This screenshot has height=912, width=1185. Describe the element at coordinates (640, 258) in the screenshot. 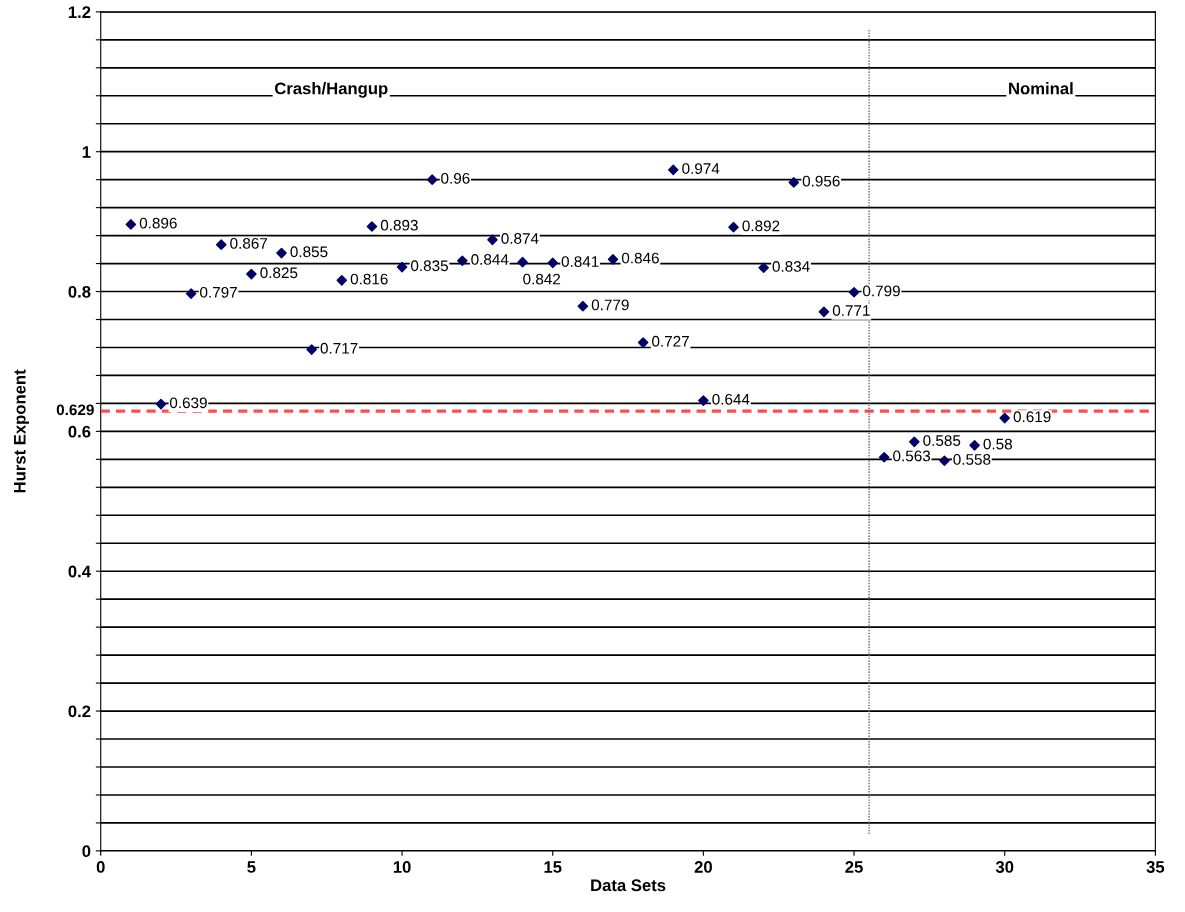

I see `data-label: 0.846` at that location.